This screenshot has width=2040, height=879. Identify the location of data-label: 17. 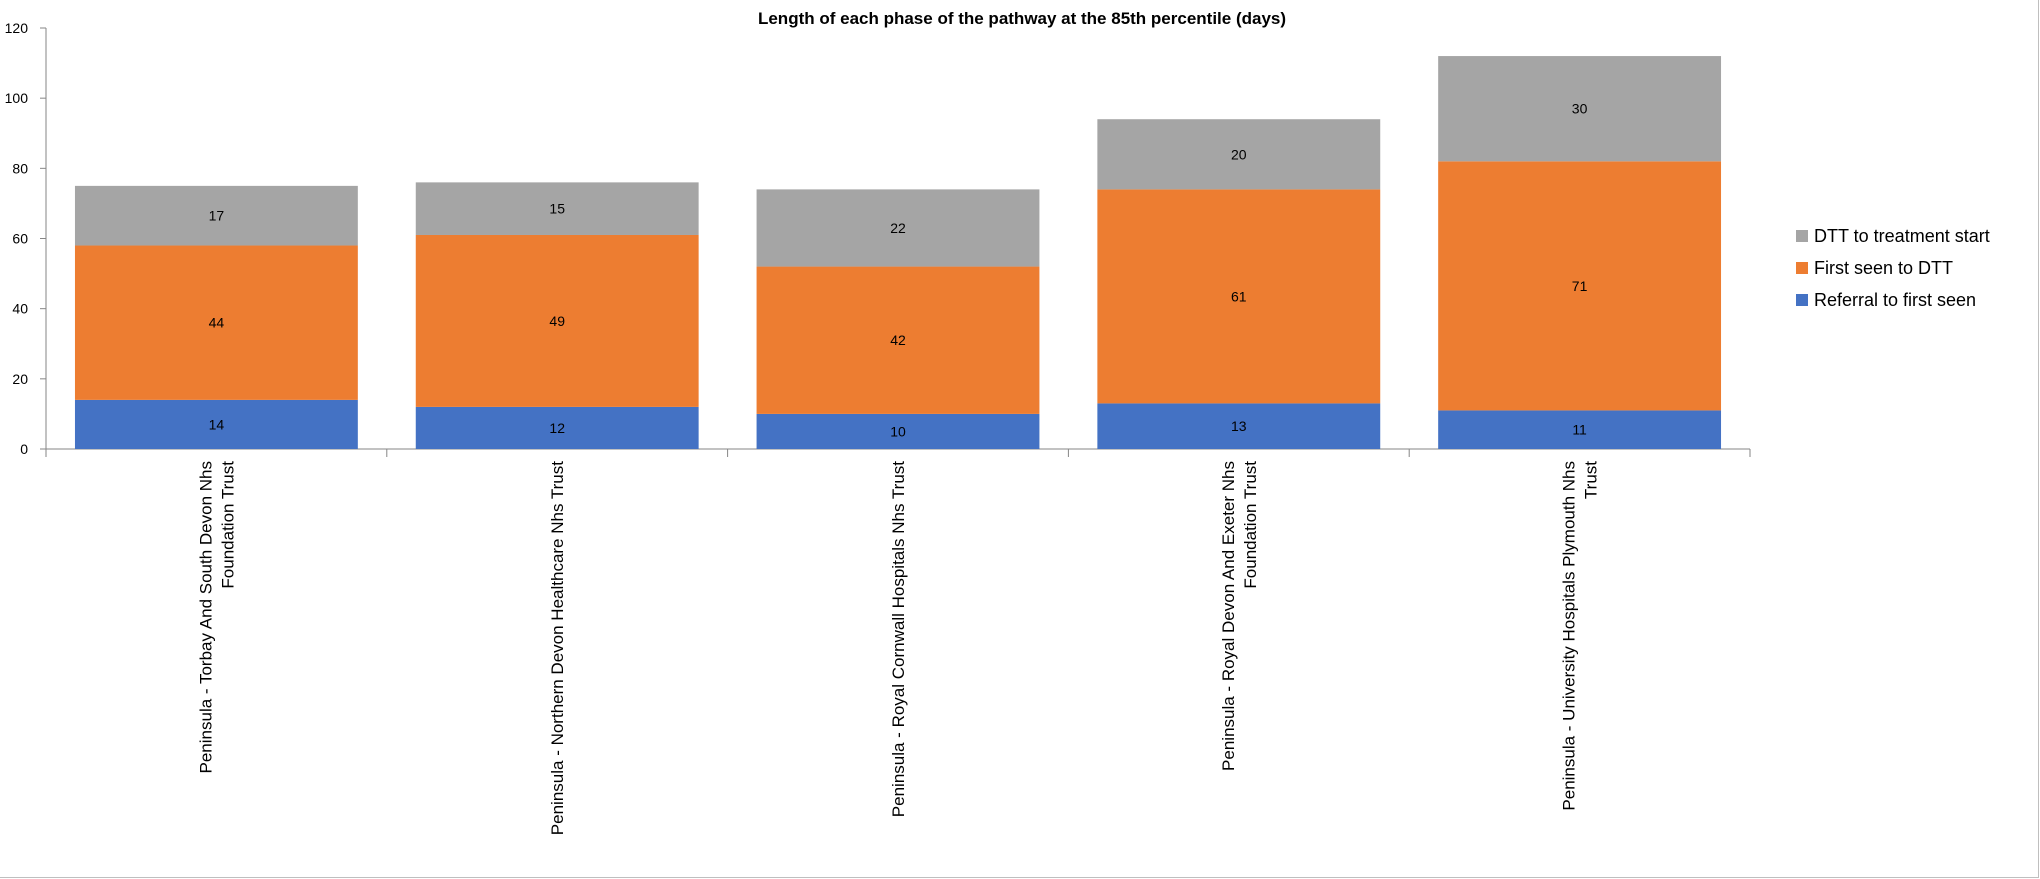
(217, 216).